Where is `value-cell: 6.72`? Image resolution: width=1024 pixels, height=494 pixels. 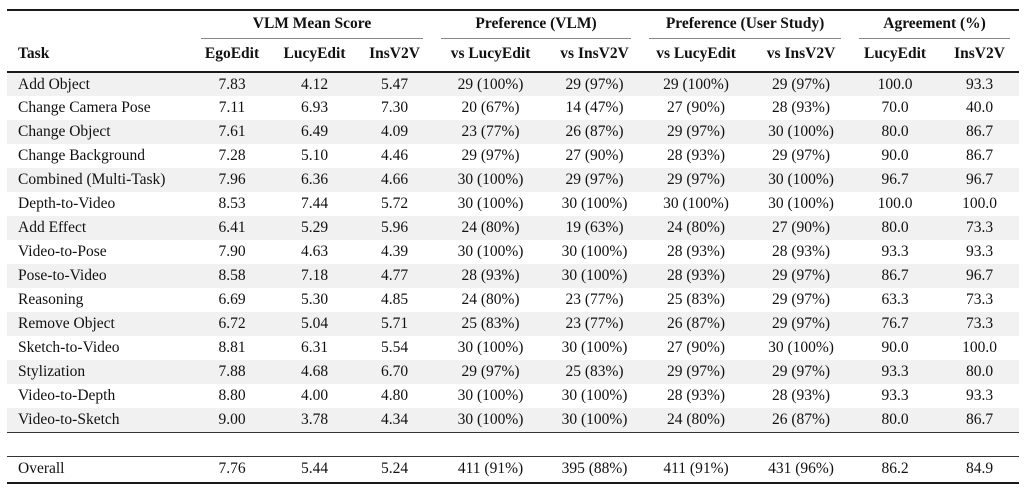
value-cell: 6.72 is located at coordinates (232, 323).